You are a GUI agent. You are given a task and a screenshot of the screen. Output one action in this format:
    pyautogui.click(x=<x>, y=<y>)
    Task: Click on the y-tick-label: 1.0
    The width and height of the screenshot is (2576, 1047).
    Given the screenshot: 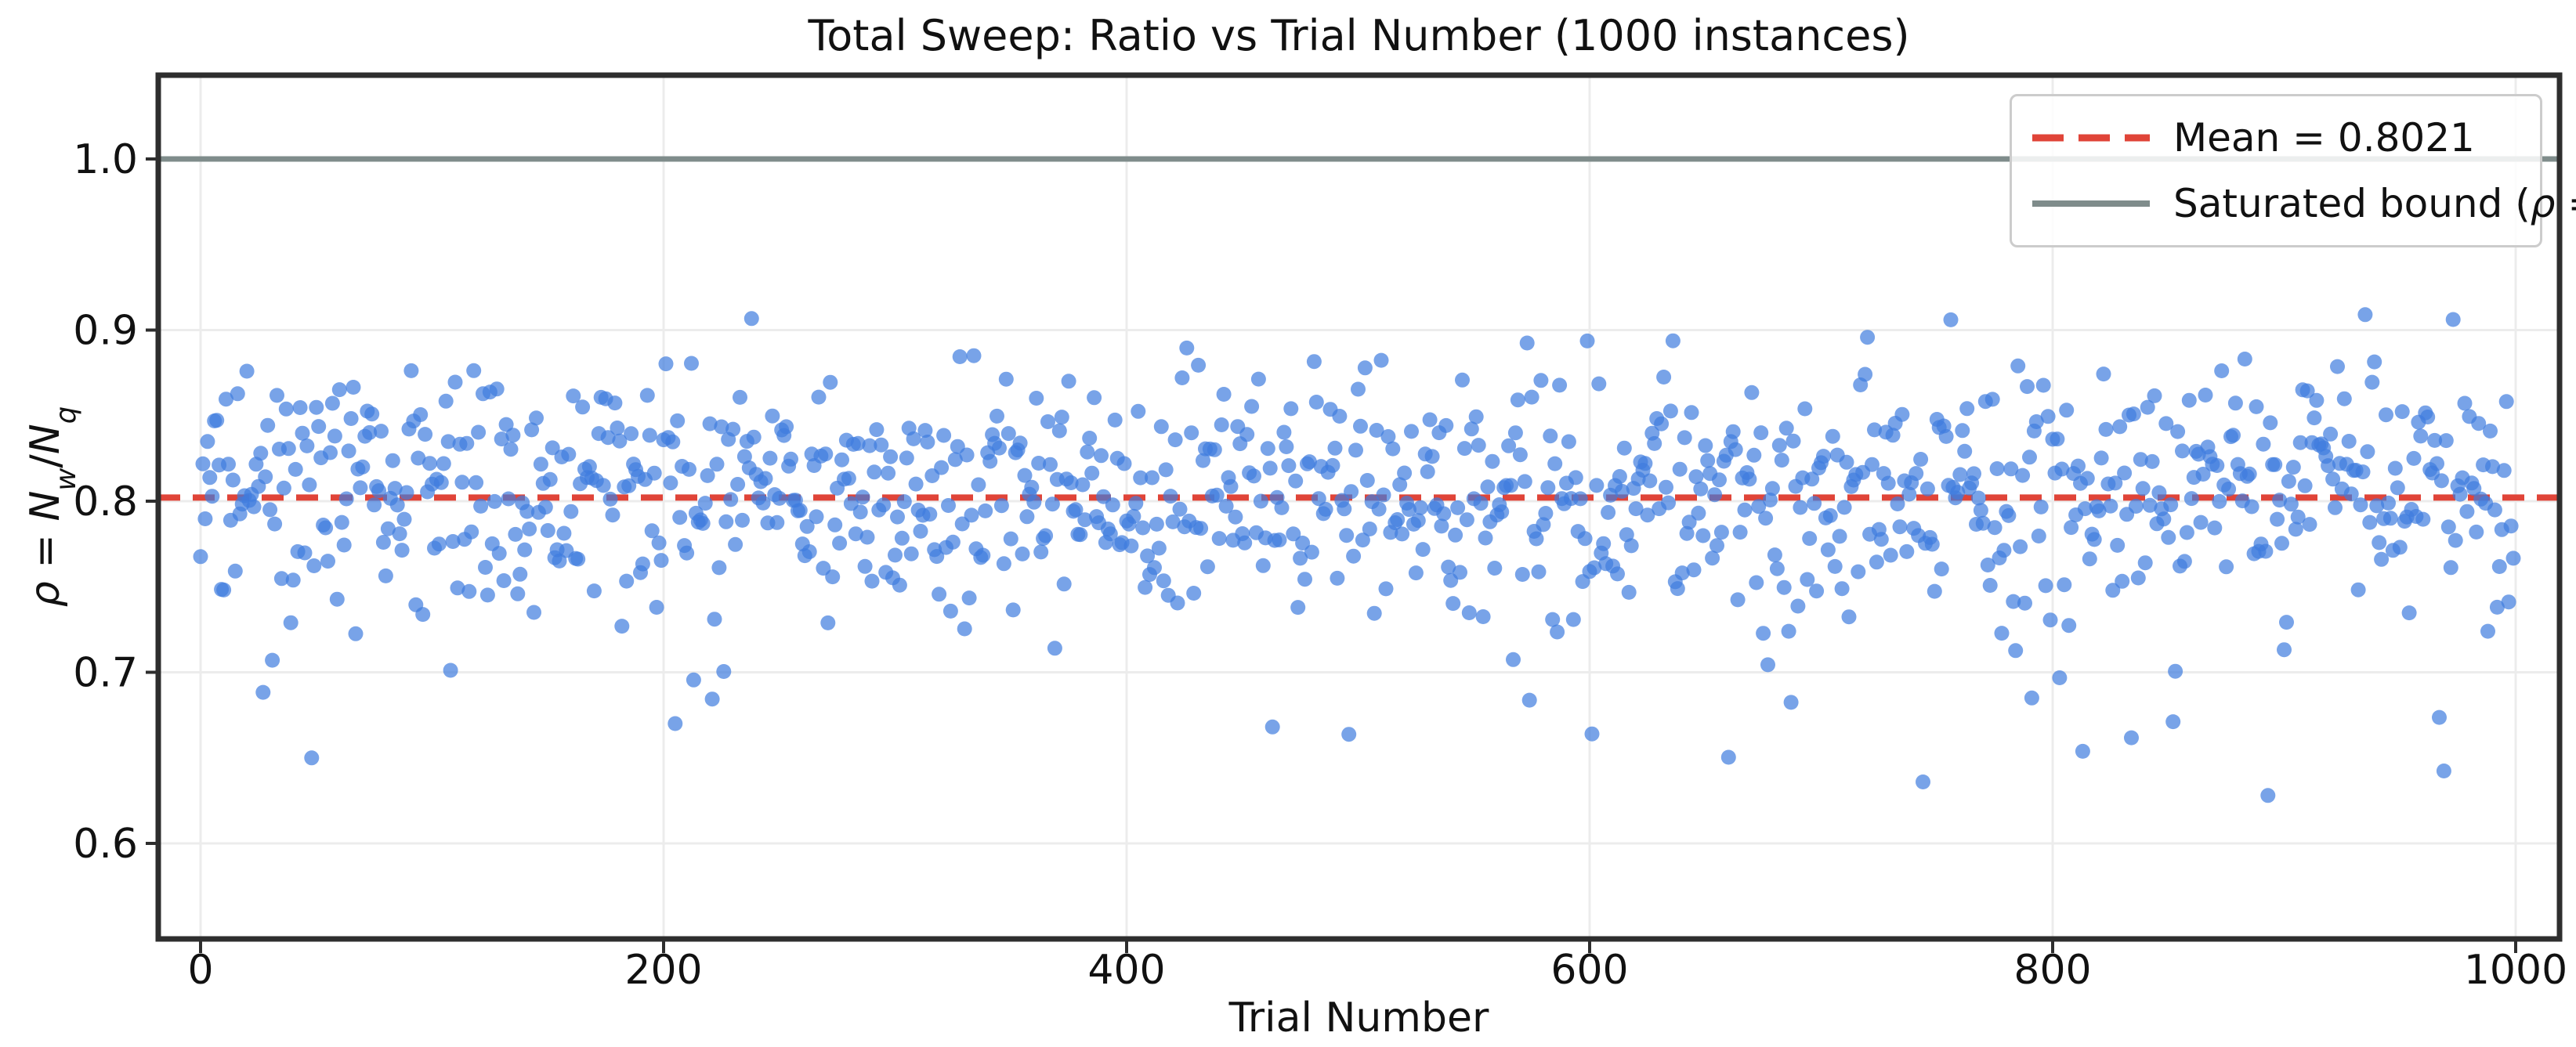 What is the action you would take?
    pyautogui.click(x=105, y=159)
    